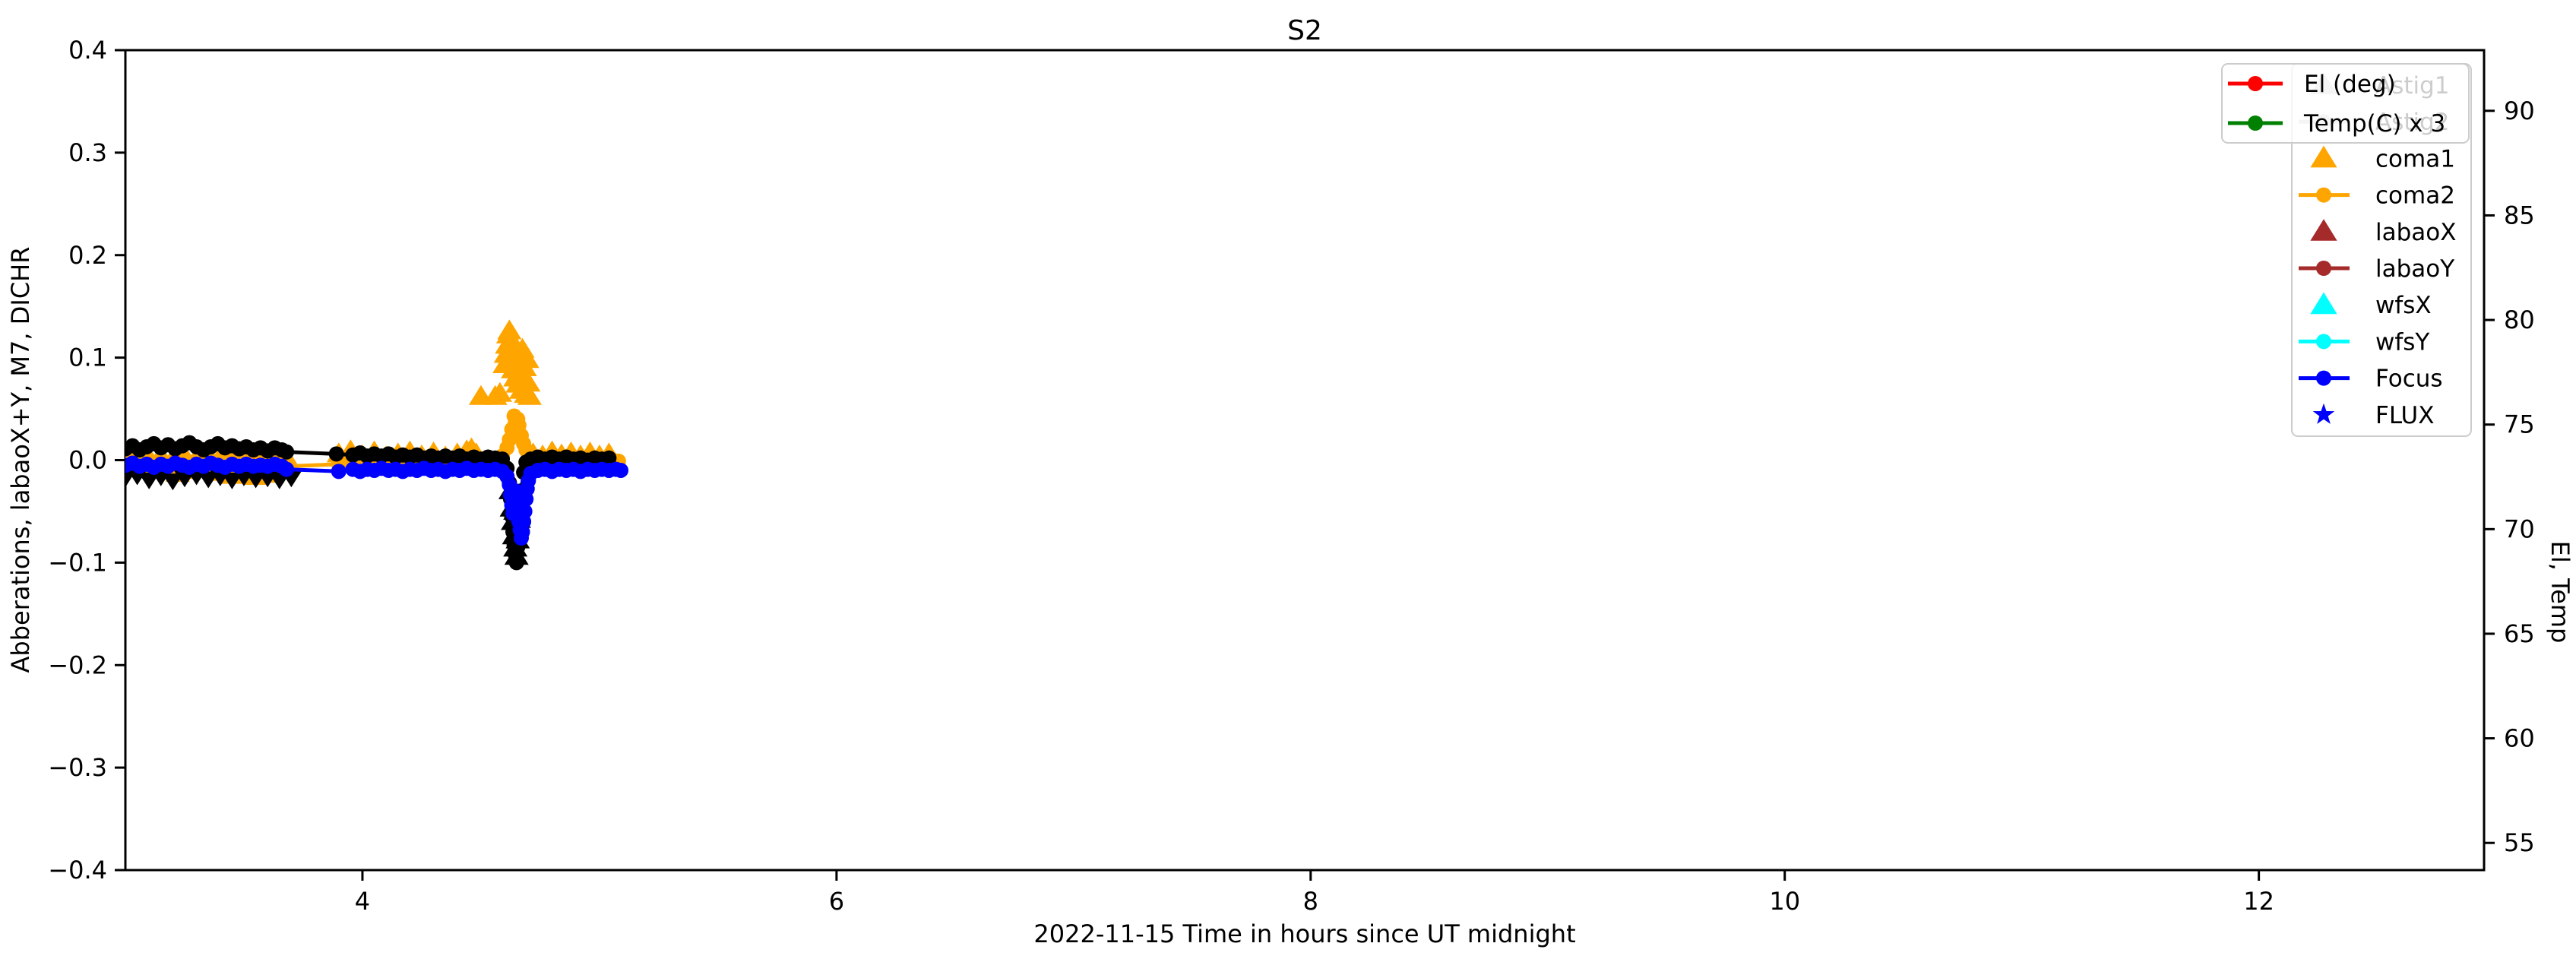 This screenshot has width=2576, height=959. What do you see at coordinates (77, 664) in the screenshot?
I see `y-left-tick-label: −0.2` at bounding box center [77, 664].